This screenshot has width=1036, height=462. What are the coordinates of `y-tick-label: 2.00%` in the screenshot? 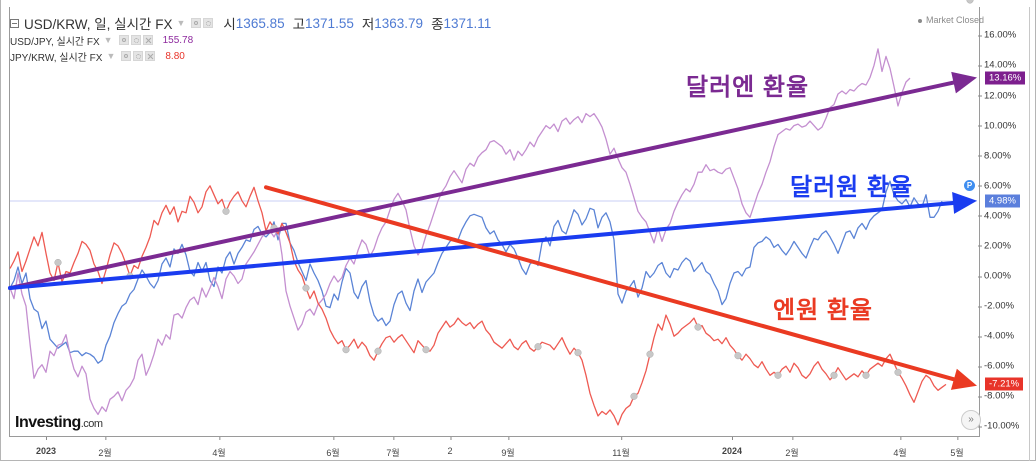 It's located at (994, 246).